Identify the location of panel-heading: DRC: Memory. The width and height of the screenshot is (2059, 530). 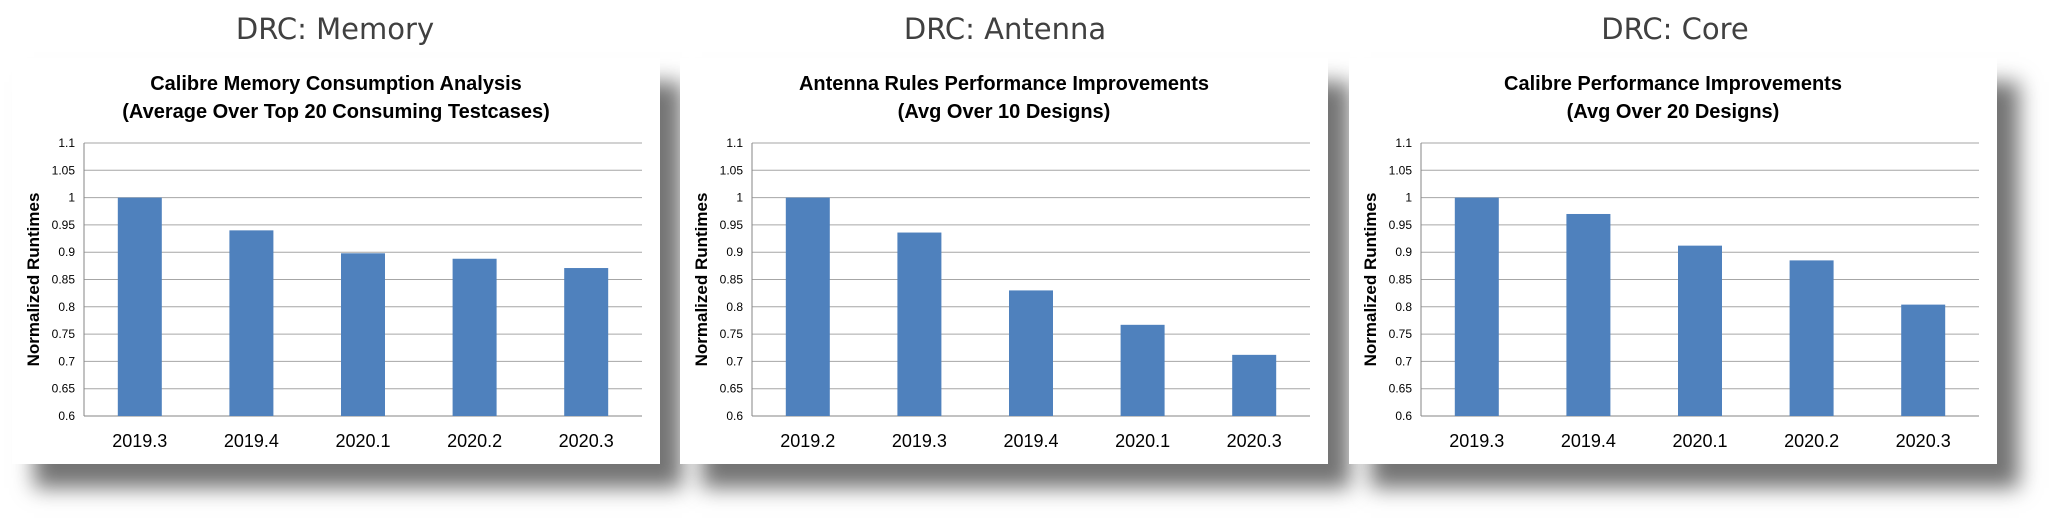
(335, 29).